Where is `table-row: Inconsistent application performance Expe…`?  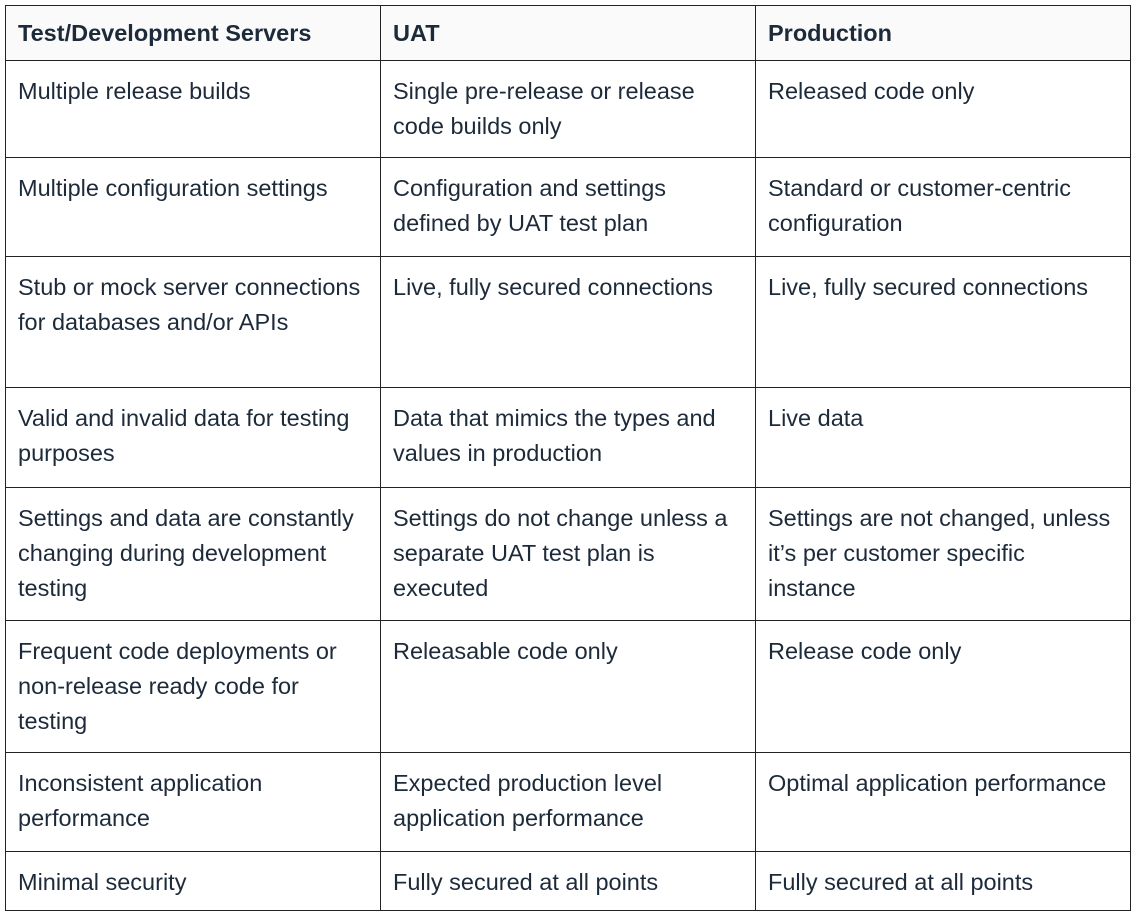
table-row: Inconsistent application performance Expe… is located at coordinates (568, 802).